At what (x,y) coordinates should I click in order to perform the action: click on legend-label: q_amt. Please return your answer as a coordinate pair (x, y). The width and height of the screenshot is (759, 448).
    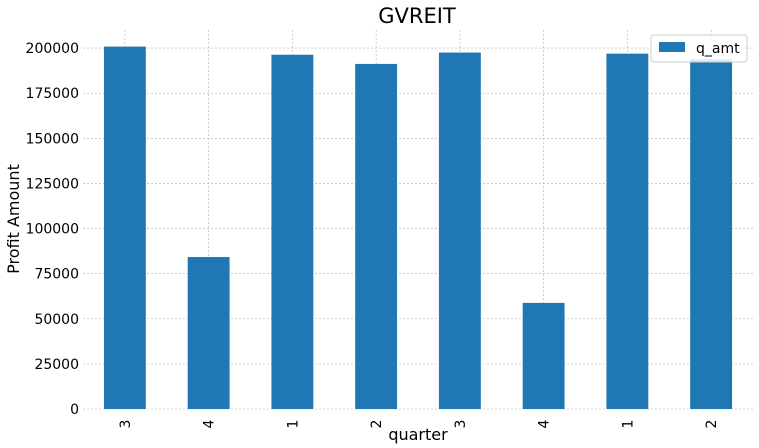
    Looking at the image, I should click on (718, 49).